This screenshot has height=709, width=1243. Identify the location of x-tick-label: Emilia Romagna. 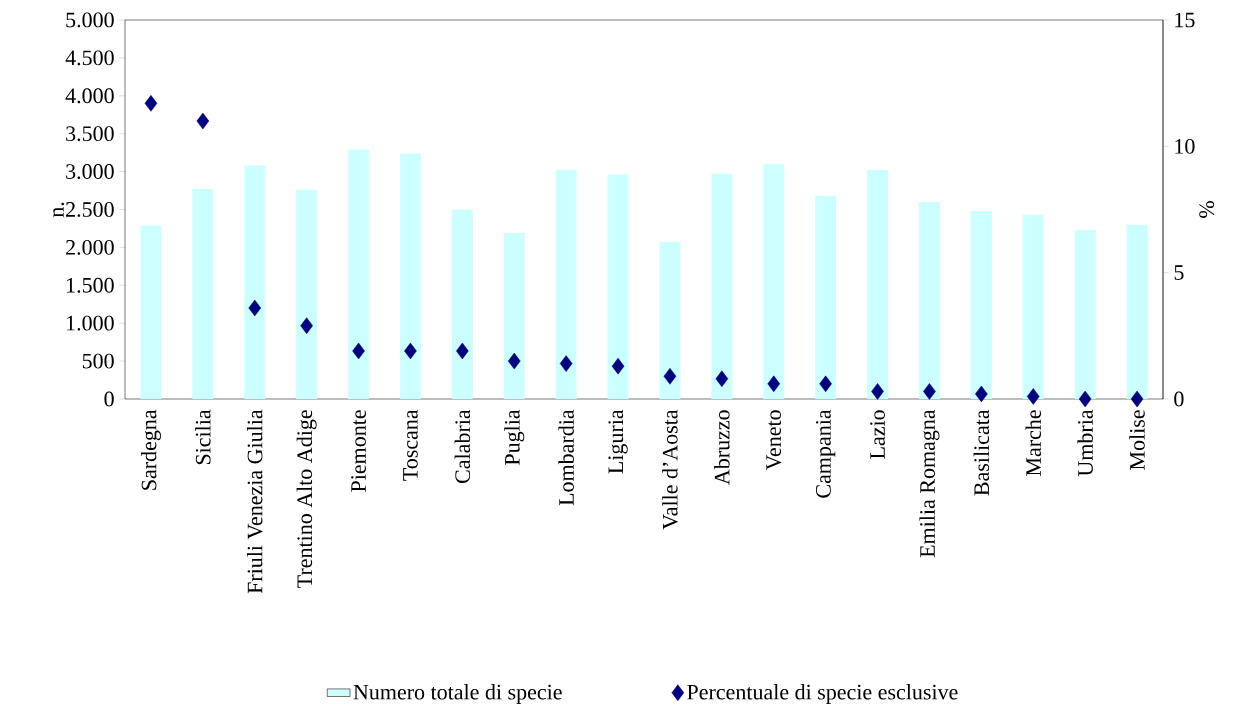
(929, 483).